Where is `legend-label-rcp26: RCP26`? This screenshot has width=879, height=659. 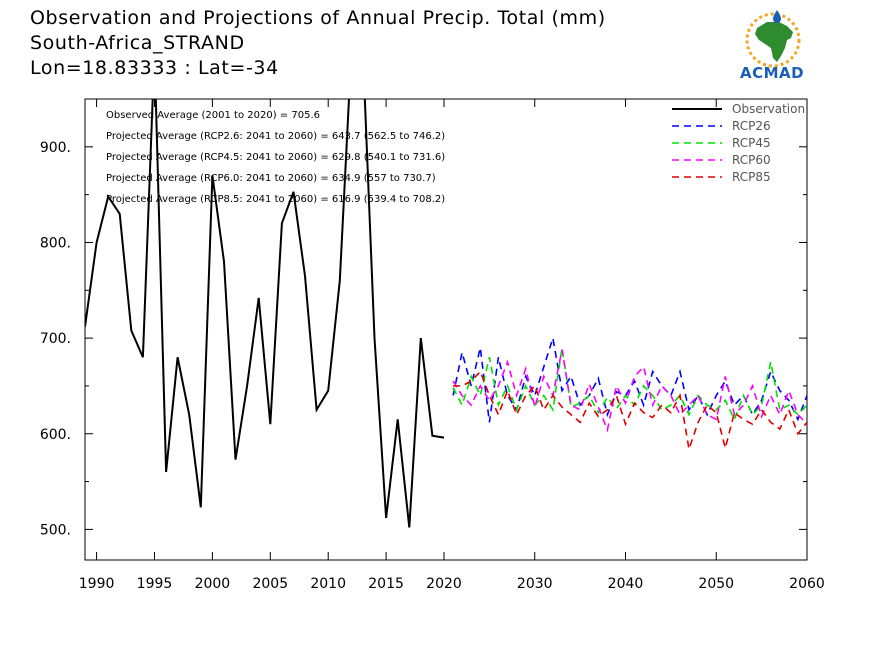 legend-label-rcp26: RCP26 is located at coordinates (751, 126).